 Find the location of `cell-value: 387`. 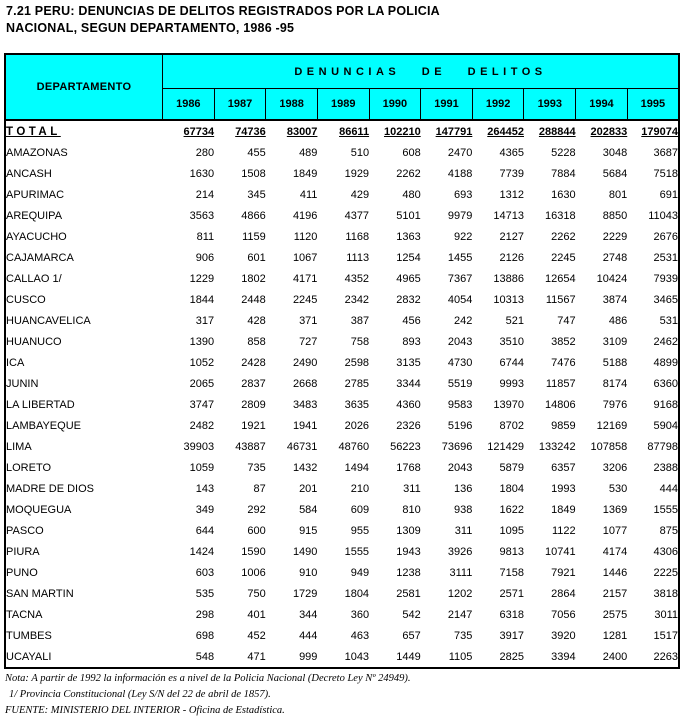

cell-value: 387 is located at coordinates (360, 320).